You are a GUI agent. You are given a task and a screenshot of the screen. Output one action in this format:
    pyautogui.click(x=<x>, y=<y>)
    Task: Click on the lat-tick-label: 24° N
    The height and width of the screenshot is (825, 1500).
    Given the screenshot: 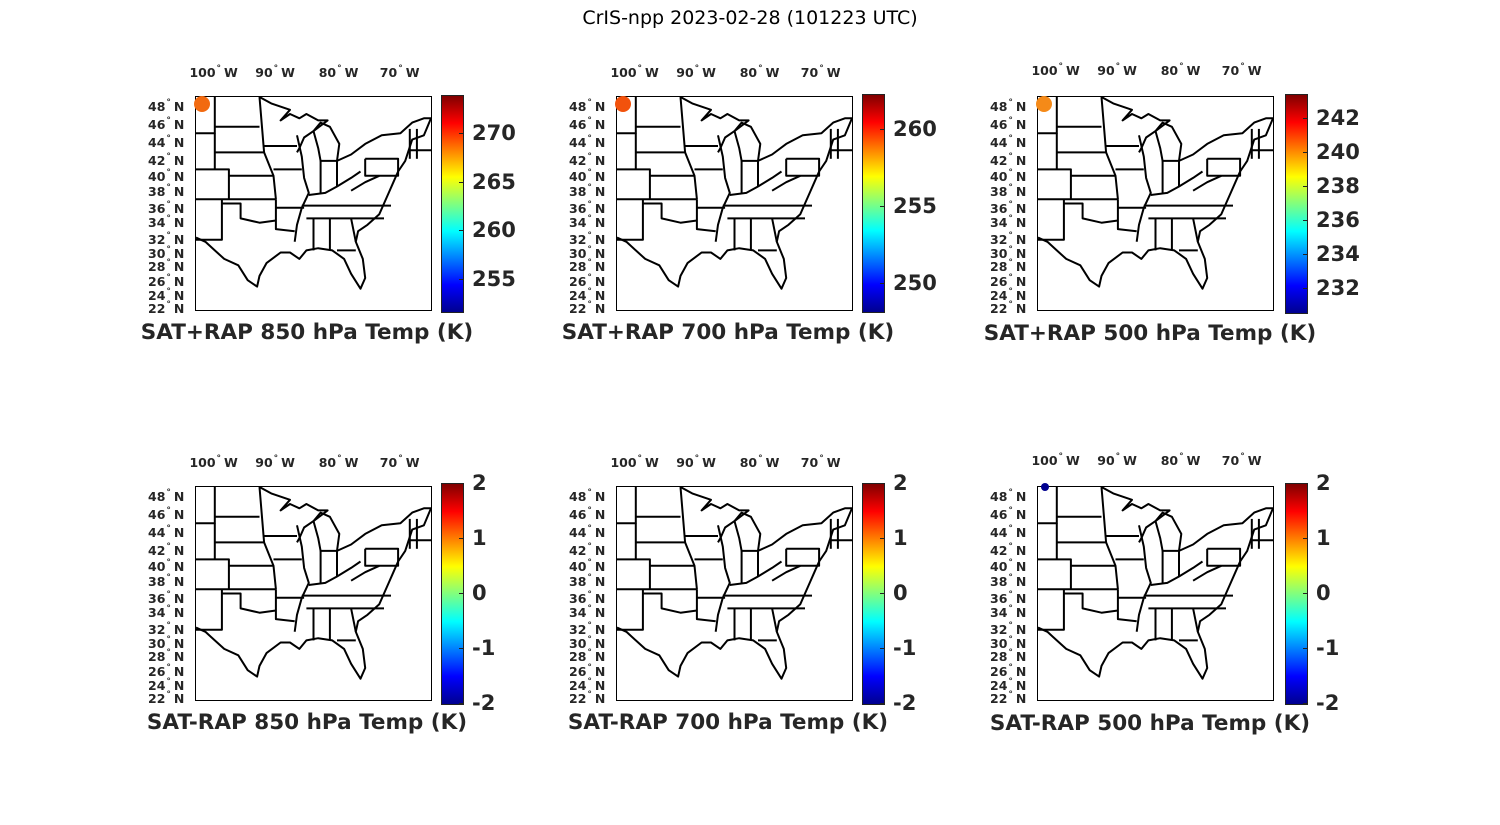 What is the action you would take?
    pyautogui.click(x=587, y=295)
    